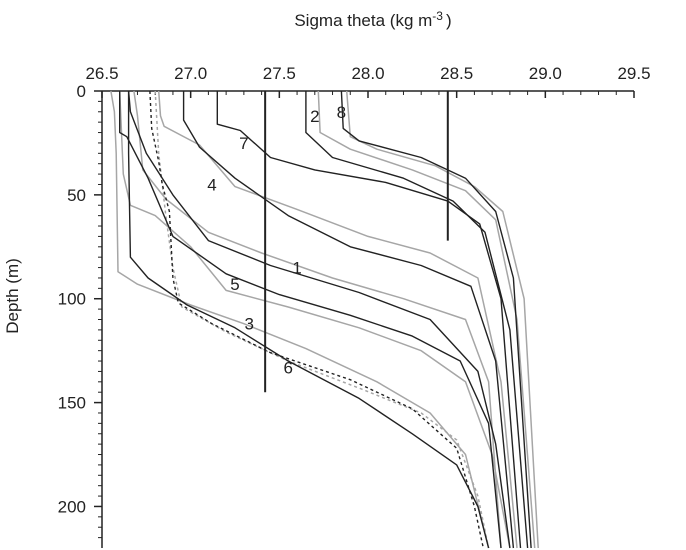 This screenshot has height=550, width=686. Describe the element at coordinates (367, 73) in the screenshot. I see `x-tick-label: 28.0` at that location.